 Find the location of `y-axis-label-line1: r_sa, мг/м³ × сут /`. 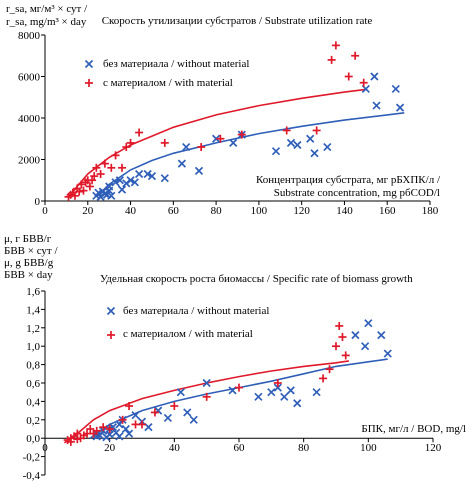

y-axis-label-line1: r_sa, мг/м³ × сут / is located at coordinates (47, 9).